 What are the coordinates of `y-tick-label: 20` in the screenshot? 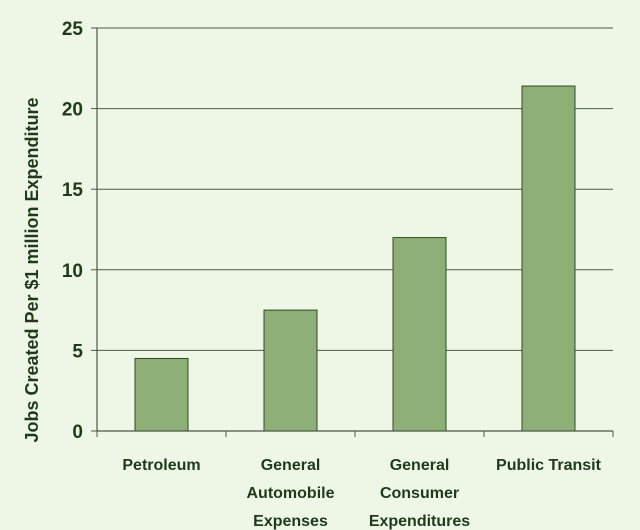 It's located at (72, 110).